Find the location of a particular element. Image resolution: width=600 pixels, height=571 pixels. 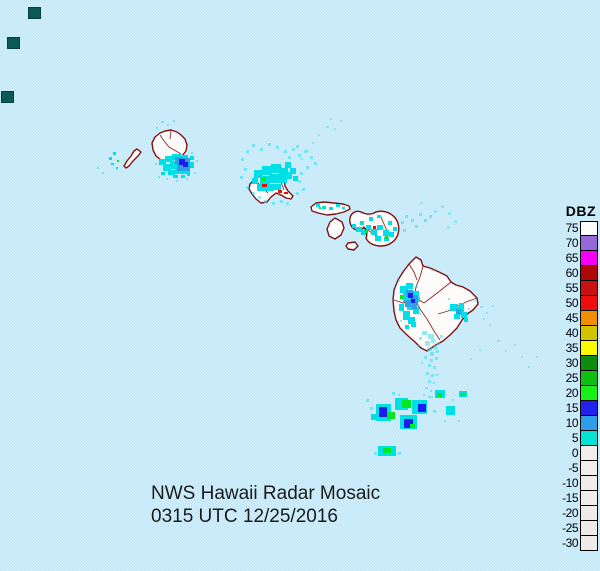

radar-echo-offshore-cluster is located at coordinates (416, 409).